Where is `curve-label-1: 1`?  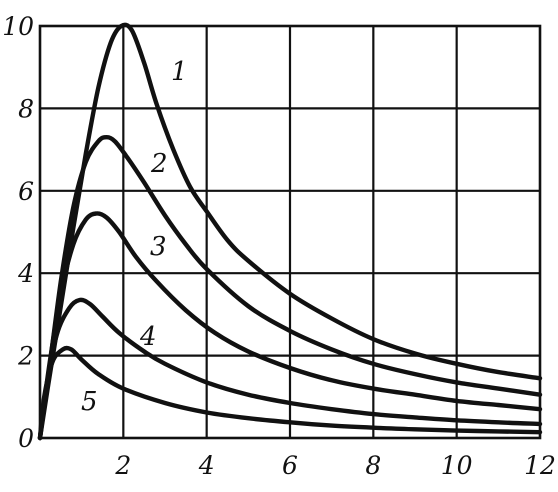 curve-label-1: 1 is located at coordinates (179, 72).